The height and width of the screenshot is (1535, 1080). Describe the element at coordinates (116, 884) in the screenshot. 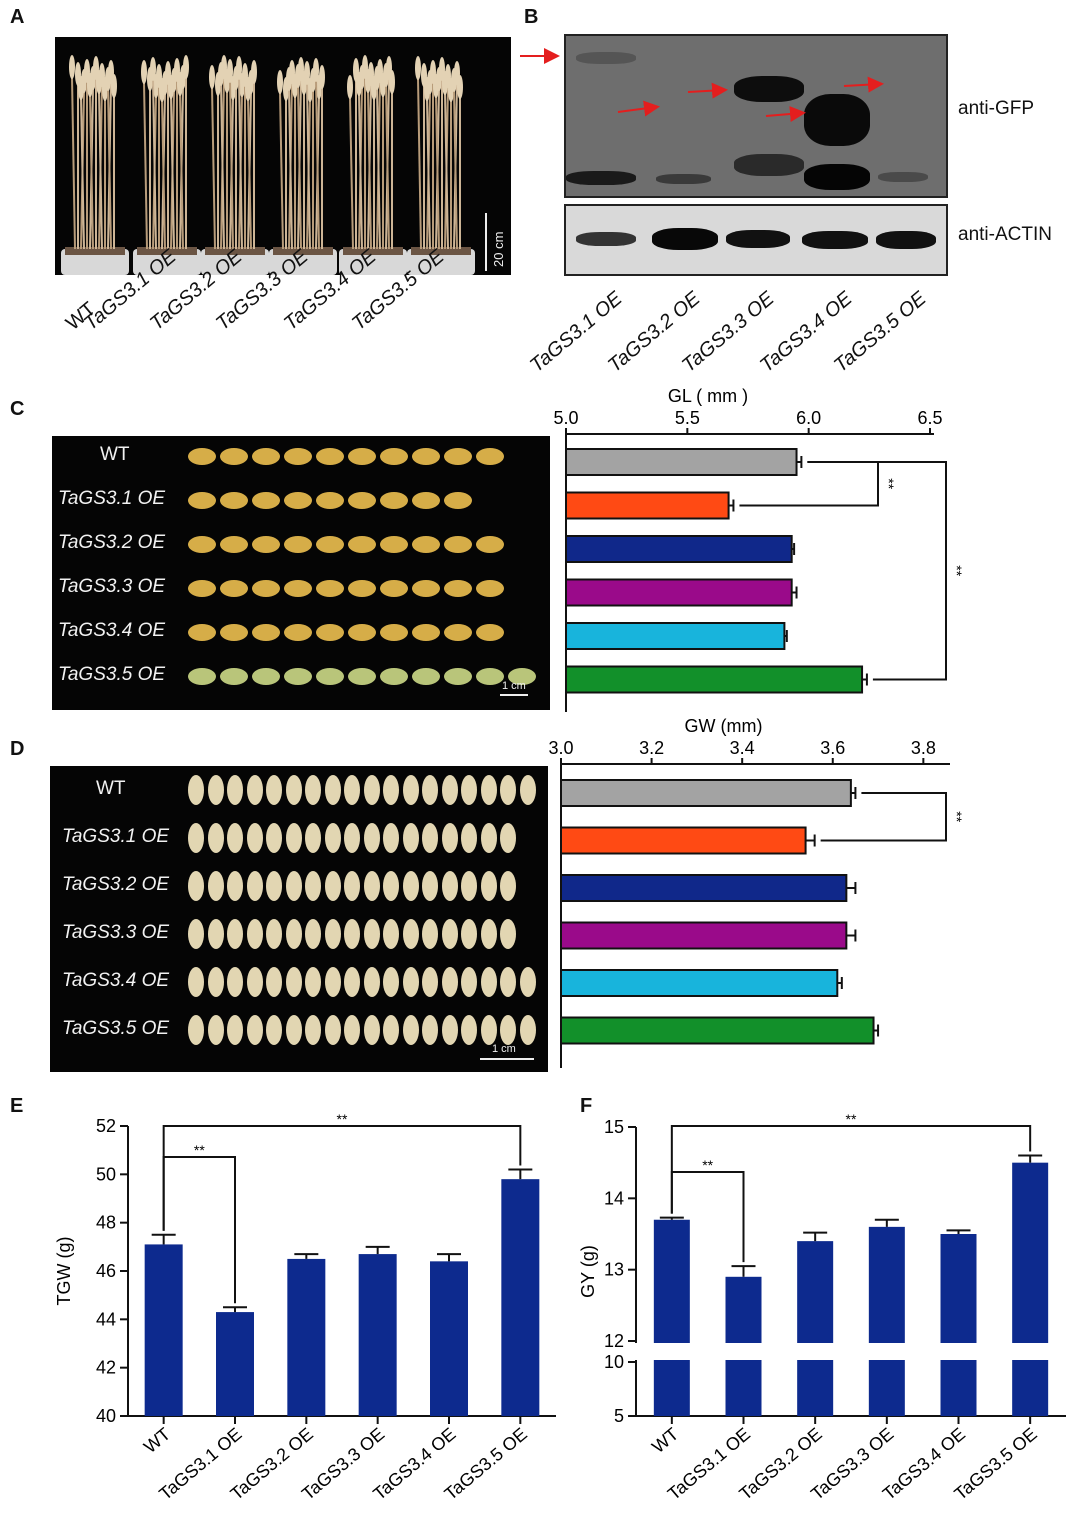

I see `seed-row-label: TaGS3.2 OE` at that location.